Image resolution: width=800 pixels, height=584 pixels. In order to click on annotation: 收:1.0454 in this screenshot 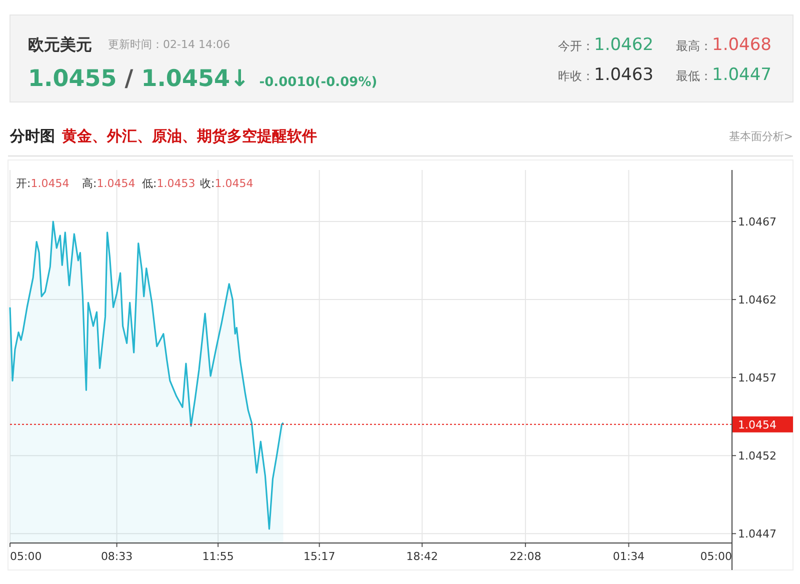, I will do `click(227, 183)`.